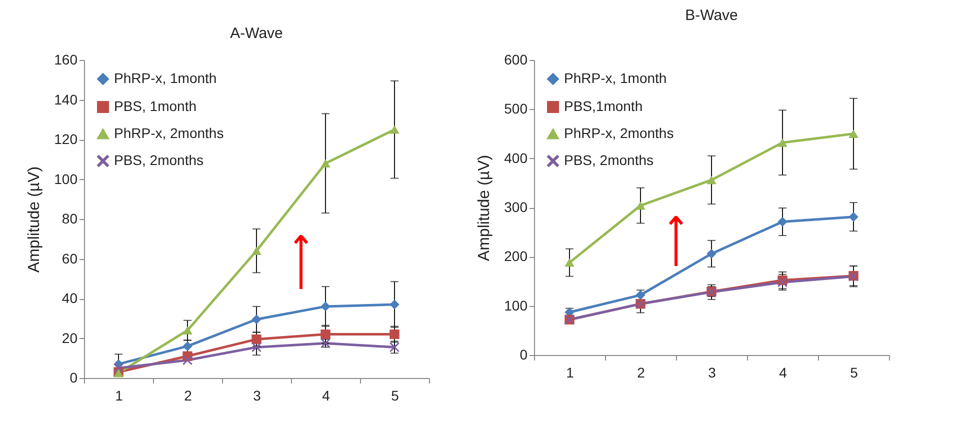  Describe the element at coordinates (66, 139) in the screenshot. I see `y-tick-label: 120` at that location.